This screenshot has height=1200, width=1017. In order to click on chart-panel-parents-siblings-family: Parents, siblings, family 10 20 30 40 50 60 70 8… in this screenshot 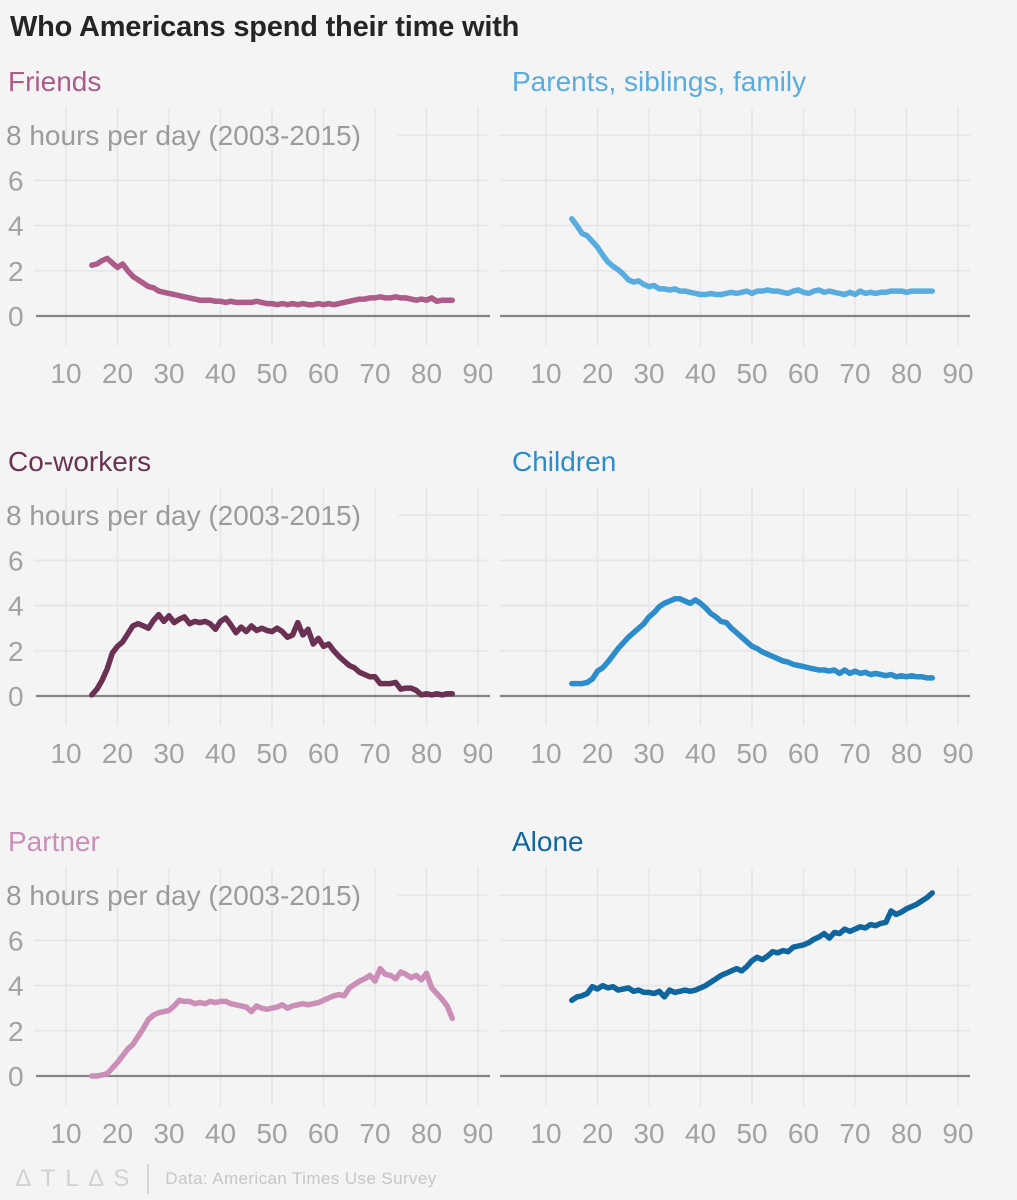, I will do `click(758, 225)`.